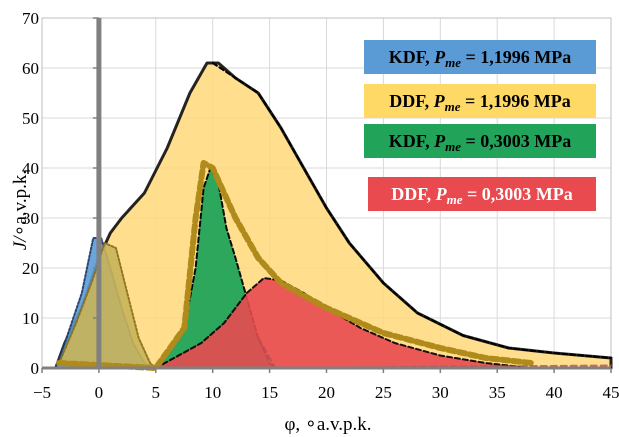 Image resolution: width=619 pixels, height=437 pixels. I want to click on x-tick-label: 10, so click(212, 392).